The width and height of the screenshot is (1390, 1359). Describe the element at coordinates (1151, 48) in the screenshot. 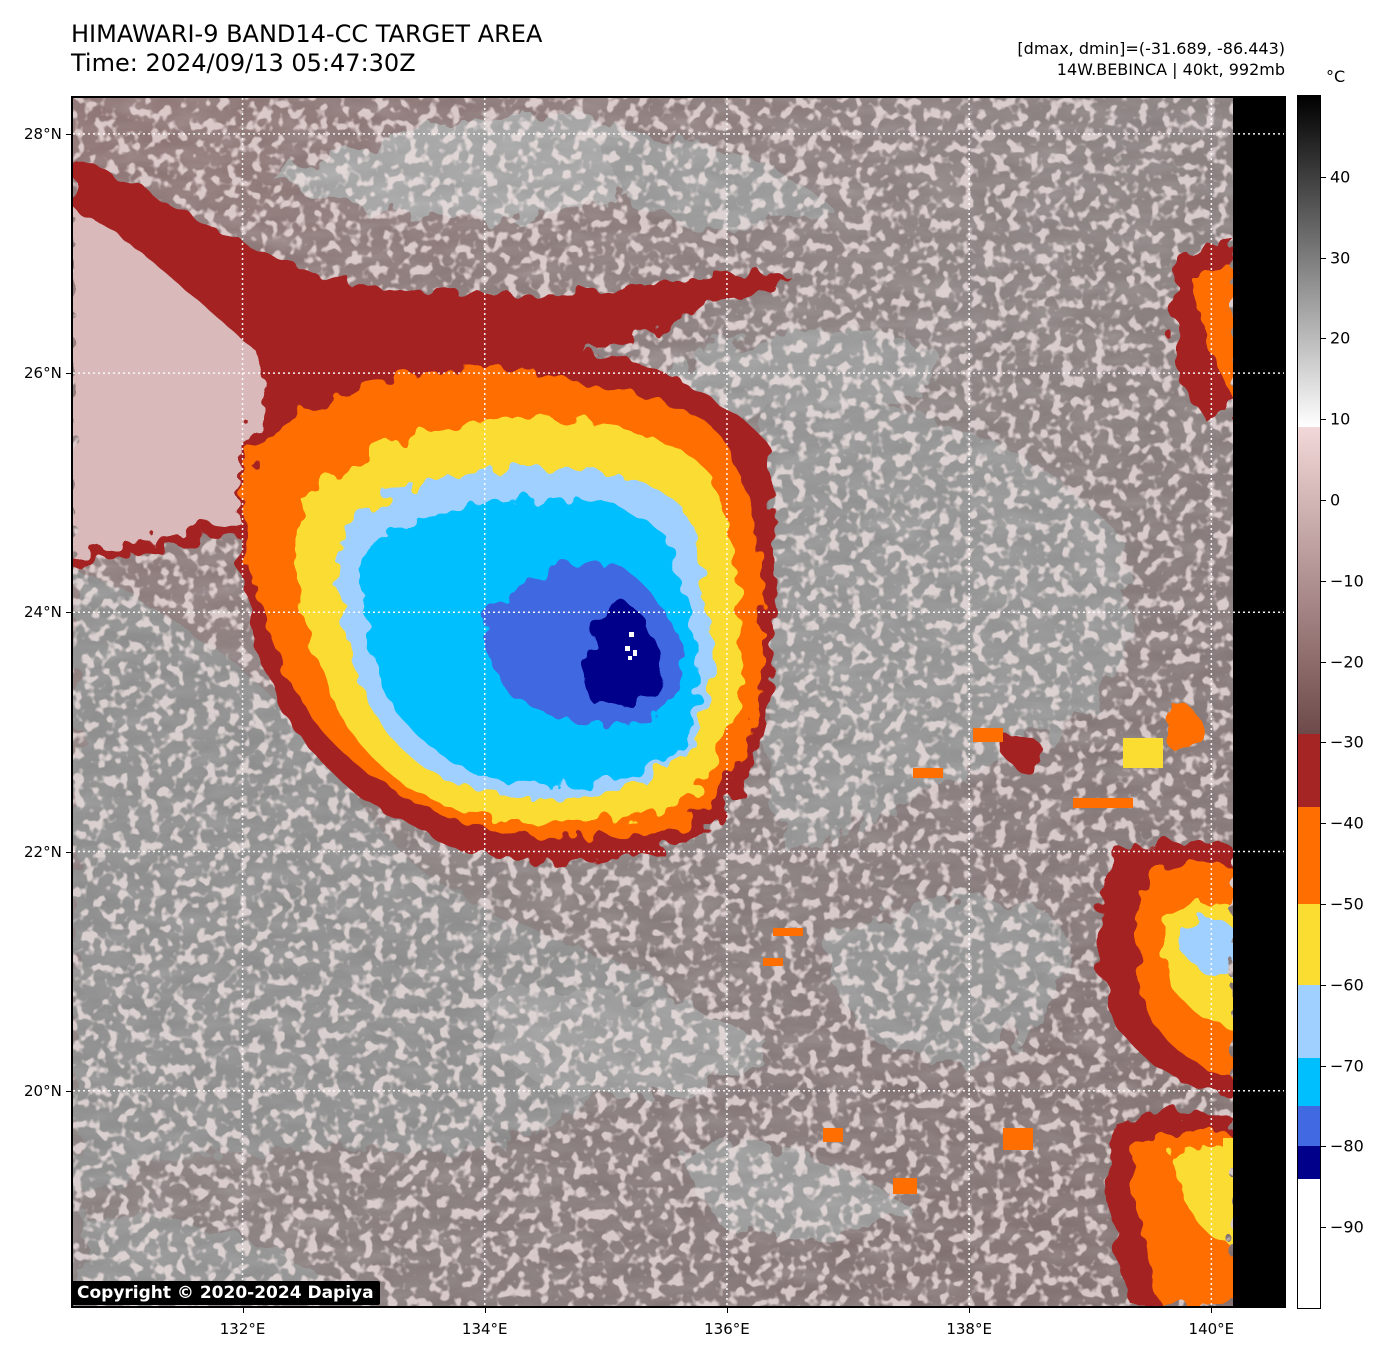

I see `data-range: [dmax, dmin]=(-31.689, -86.443)` at that location.